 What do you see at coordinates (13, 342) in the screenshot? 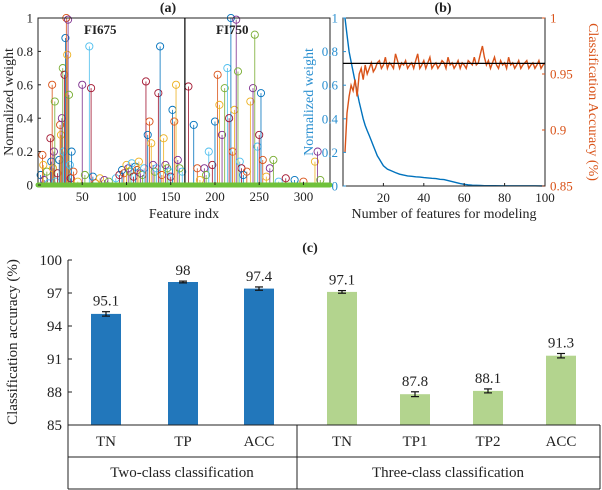
I see `panel-c-y-label: Classification accuracy (%)` at bounding box center [13, 342].